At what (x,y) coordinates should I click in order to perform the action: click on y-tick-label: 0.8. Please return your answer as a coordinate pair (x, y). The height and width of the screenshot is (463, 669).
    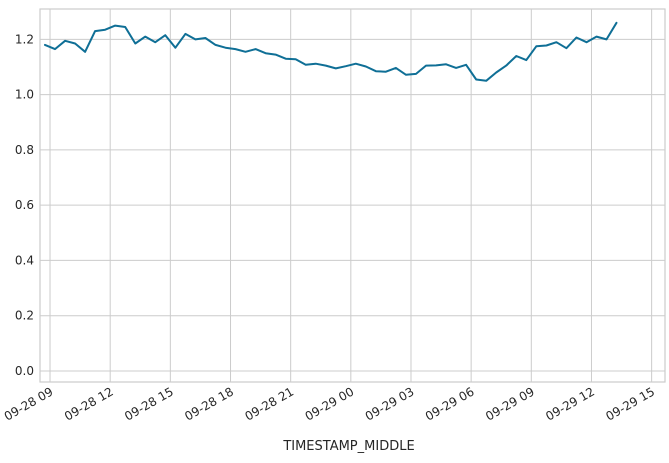
    Looking at the image, I should click on (24, 150).